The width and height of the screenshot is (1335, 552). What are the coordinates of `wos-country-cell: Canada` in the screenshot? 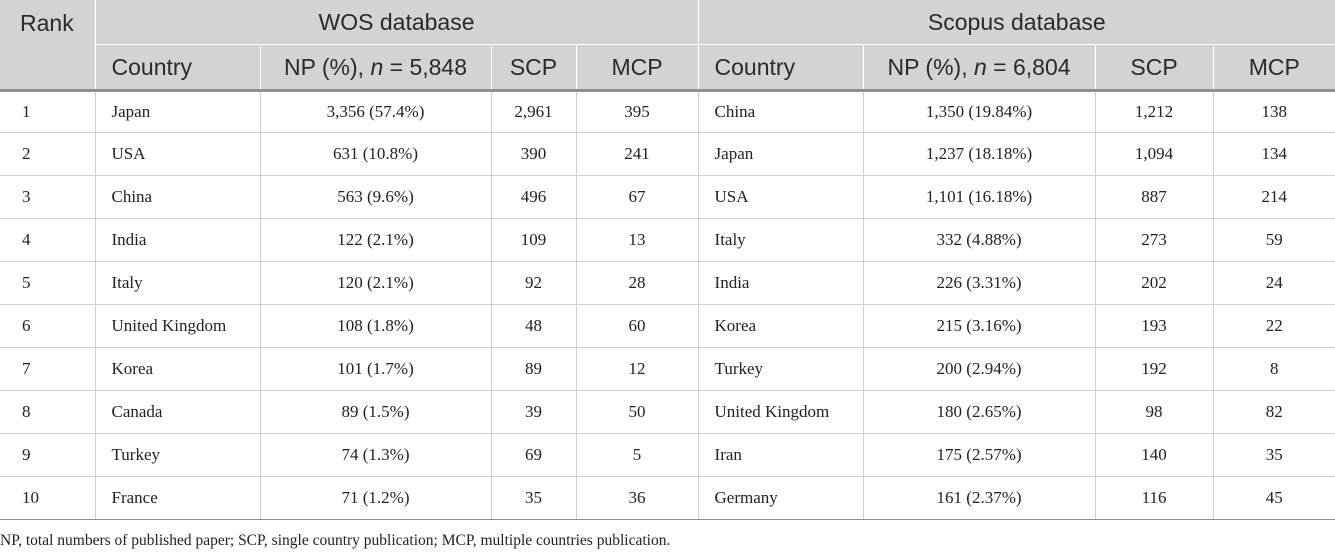 It's located at (177, 412).